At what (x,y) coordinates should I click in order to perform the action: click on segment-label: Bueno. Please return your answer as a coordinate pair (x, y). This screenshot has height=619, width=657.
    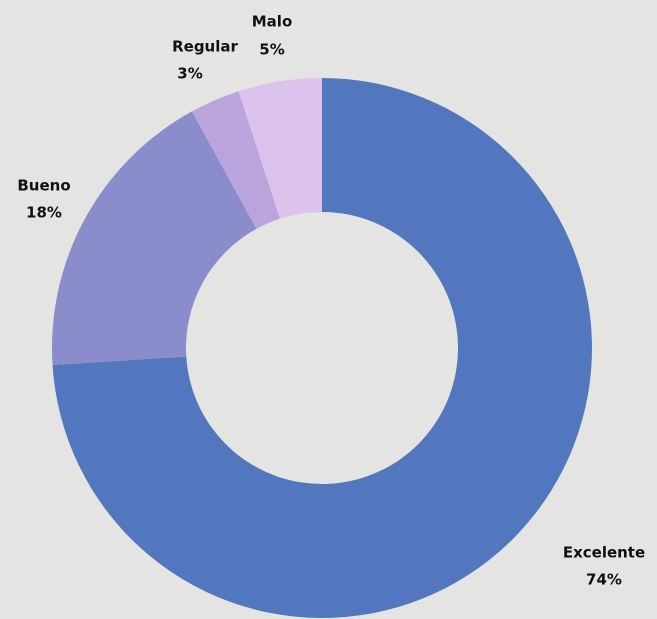
    Looking at the image, I should click on (43, 186).